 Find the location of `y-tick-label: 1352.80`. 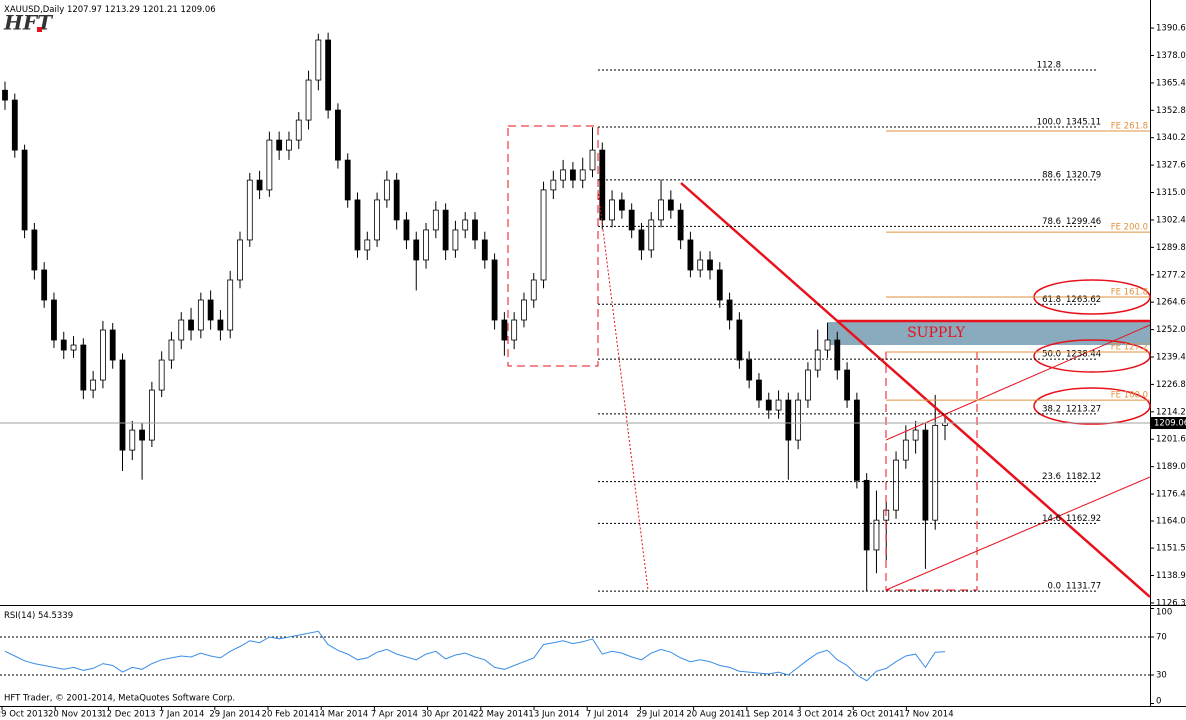

y-tick-label: 1352.80 is located at coordinates (1171, 111).